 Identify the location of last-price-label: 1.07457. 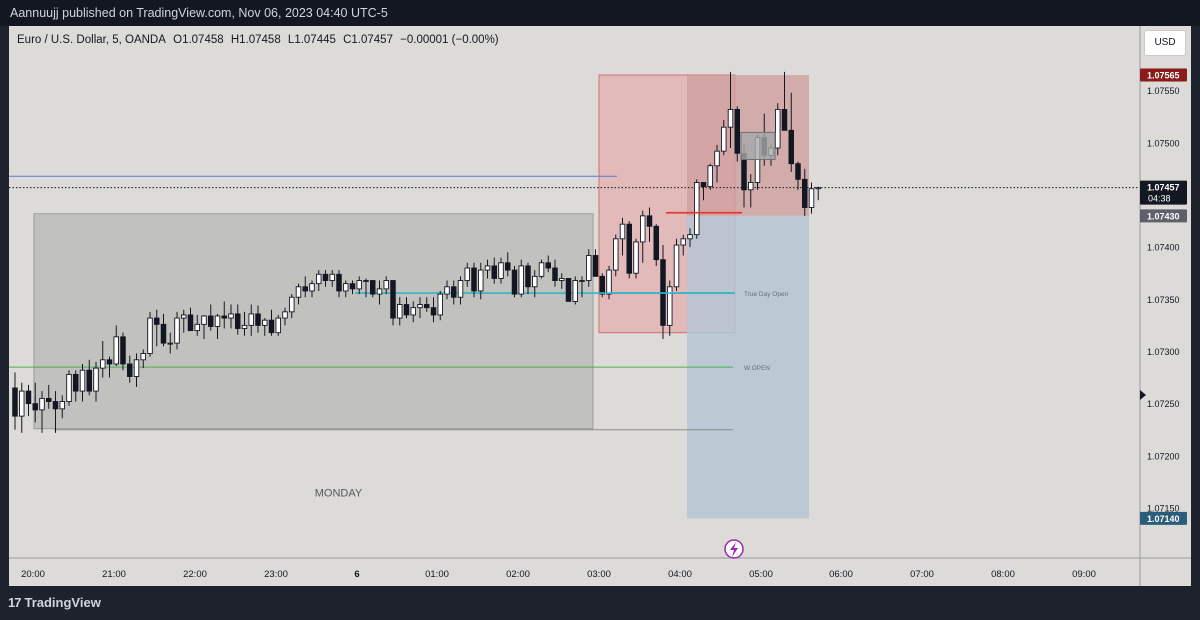
(1163, 188).